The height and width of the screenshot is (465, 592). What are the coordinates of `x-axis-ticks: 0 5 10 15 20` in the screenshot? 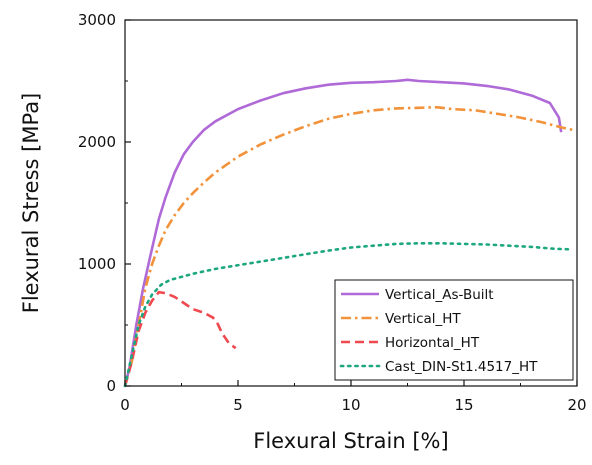 It's located at (353, 397).